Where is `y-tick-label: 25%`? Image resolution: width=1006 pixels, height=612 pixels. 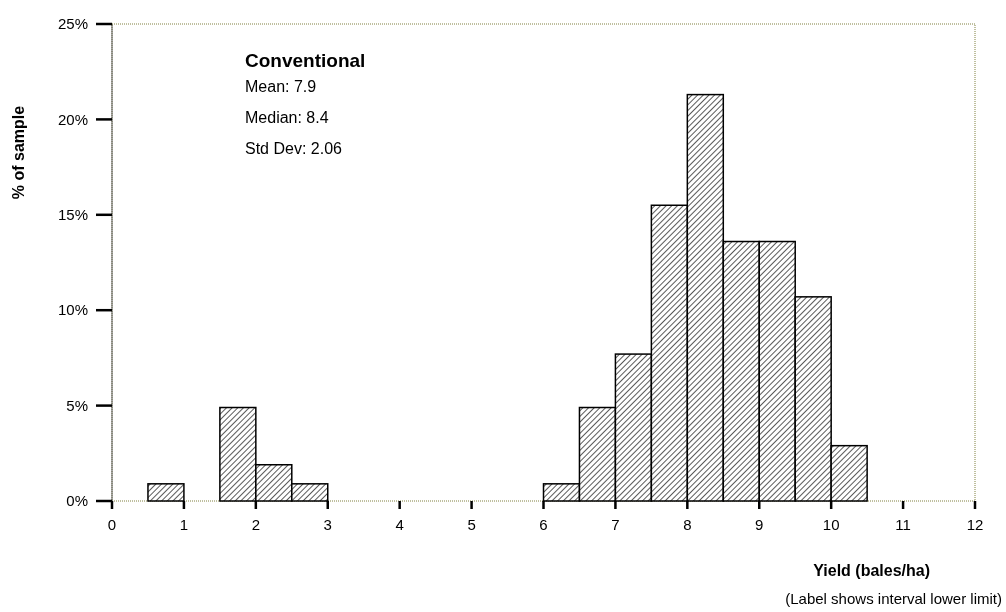
y-tick-label: 25% is located at coordinates (72, 24).